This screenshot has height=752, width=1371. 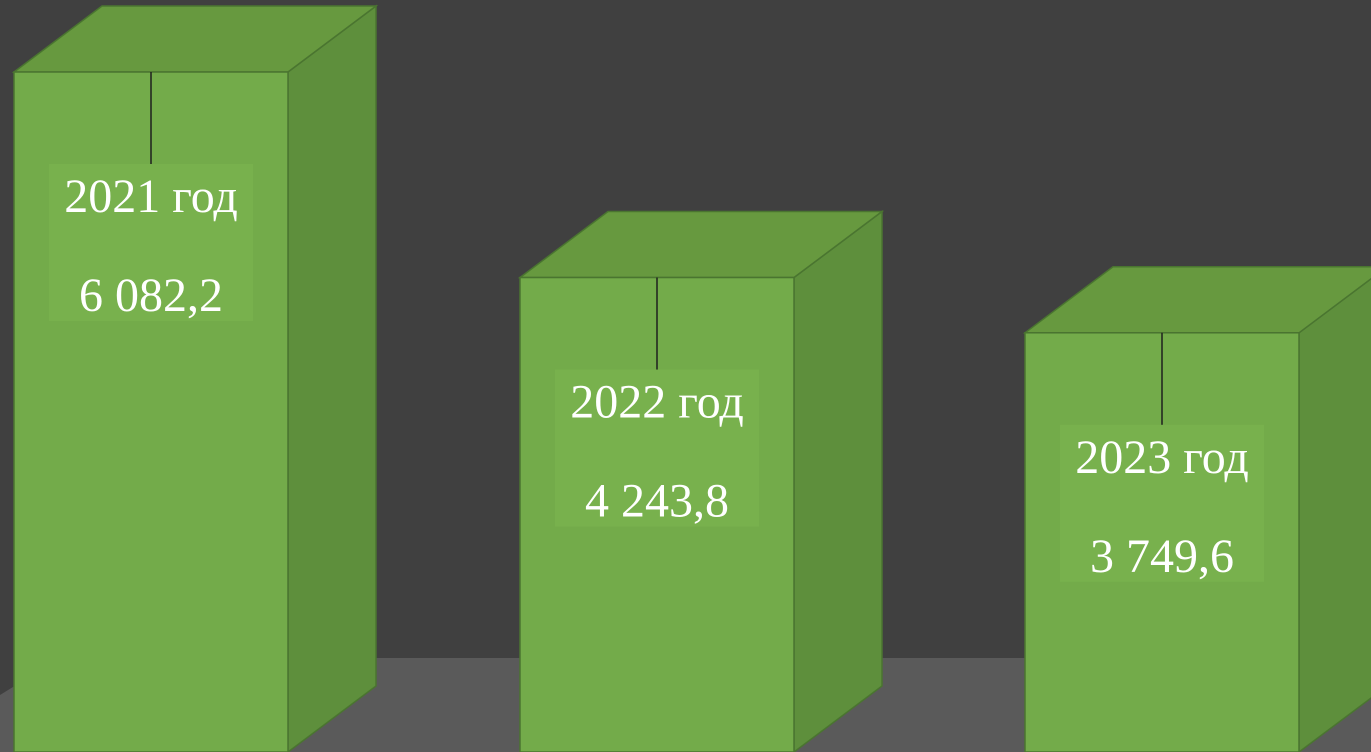 I want to click on category-label: 2023 год, so click(x=1162, y=457).